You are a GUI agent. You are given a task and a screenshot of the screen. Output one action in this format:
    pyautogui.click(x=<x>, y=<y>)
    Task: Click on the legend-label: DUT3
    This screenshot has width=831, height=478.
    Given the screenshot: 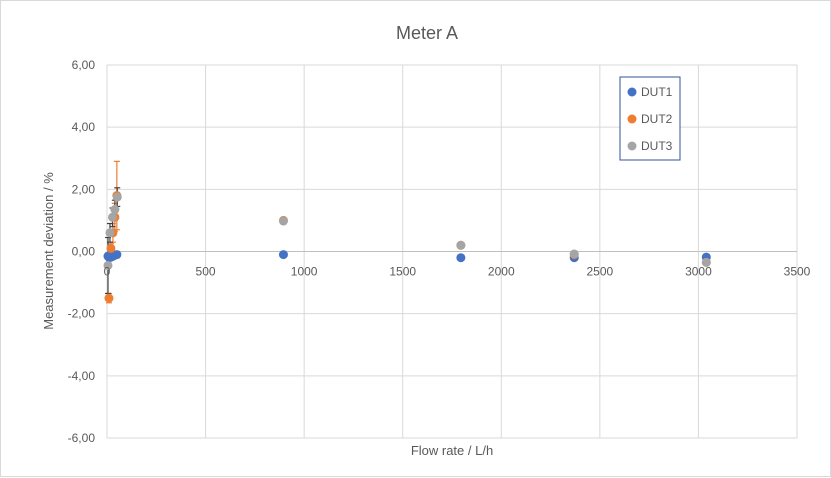 What is the action you would take?
    pyautogui.click(x=657, y=146)
    